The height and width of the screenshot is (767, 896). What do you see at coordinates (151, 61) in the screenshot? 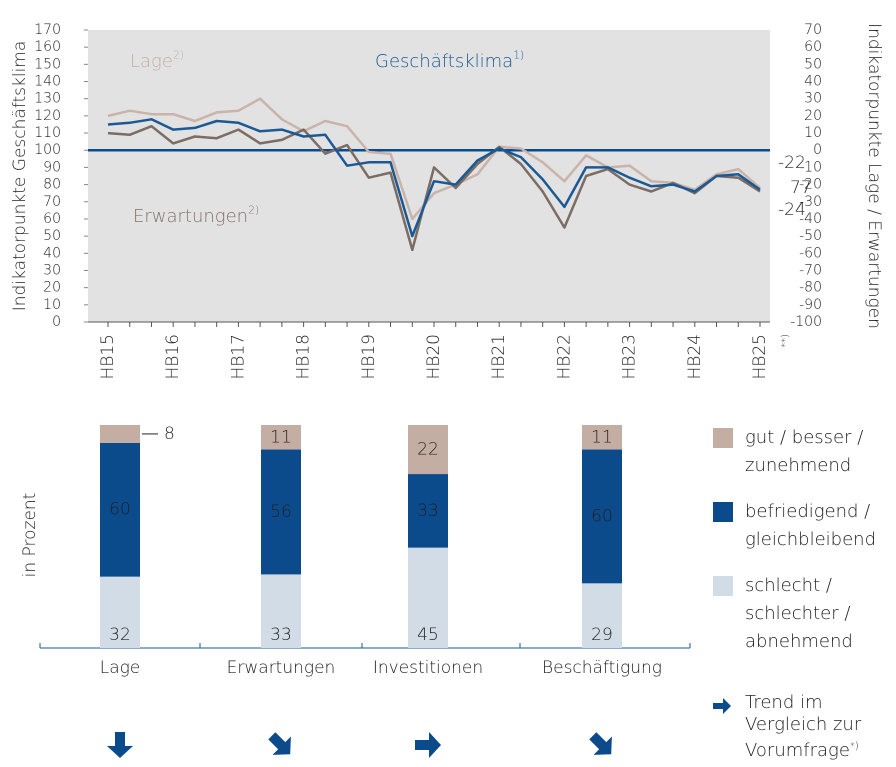
I see `series-label-text: Lage` at bounding box center [151, 61].